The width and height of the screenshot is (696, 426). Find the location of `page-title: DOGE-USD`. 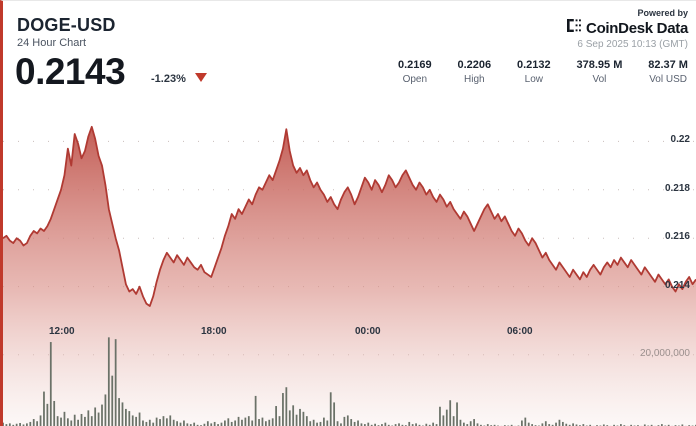

page-title: DOGE-USD is located at coordinates (66, 25).